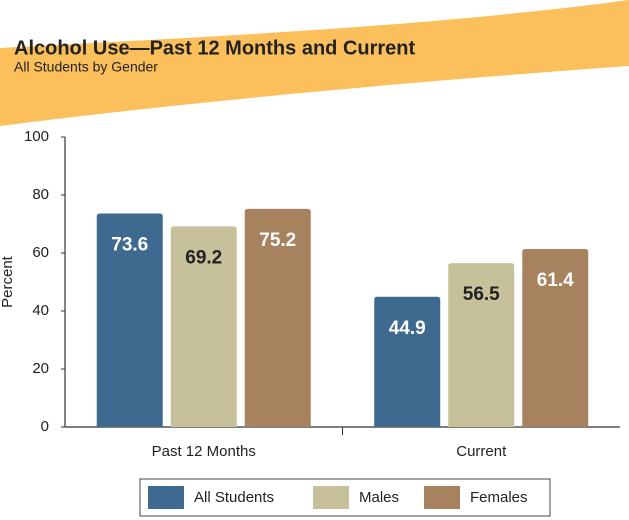 The image size is (629, 520). I want to click on legend-label: All Students, so click(234, 497).